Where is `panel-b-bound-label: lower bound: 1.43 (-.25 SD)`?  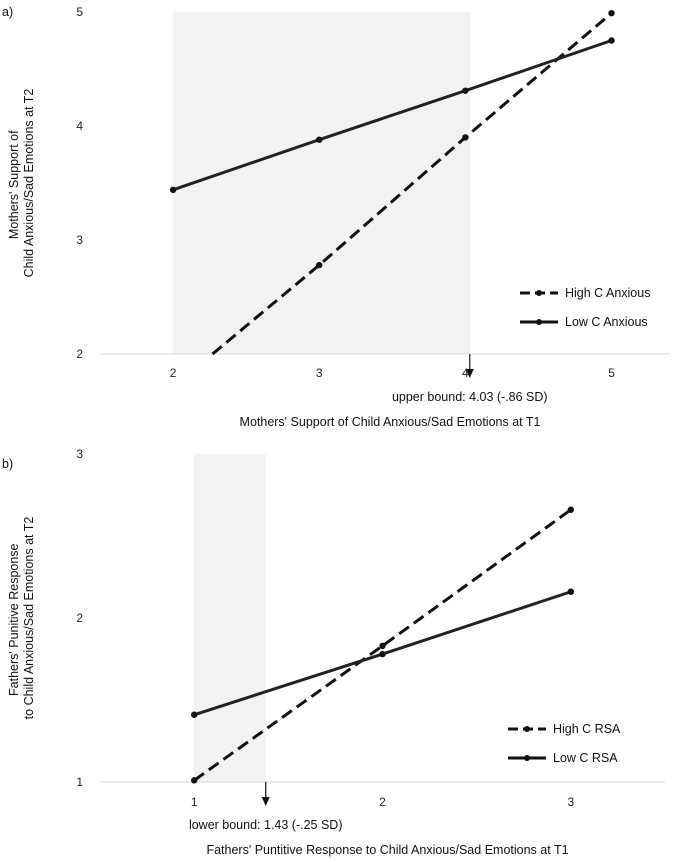
panel-b-bound-label: lower bound: 1.43 (-.25 SD) is located at coordinates (266, 825).